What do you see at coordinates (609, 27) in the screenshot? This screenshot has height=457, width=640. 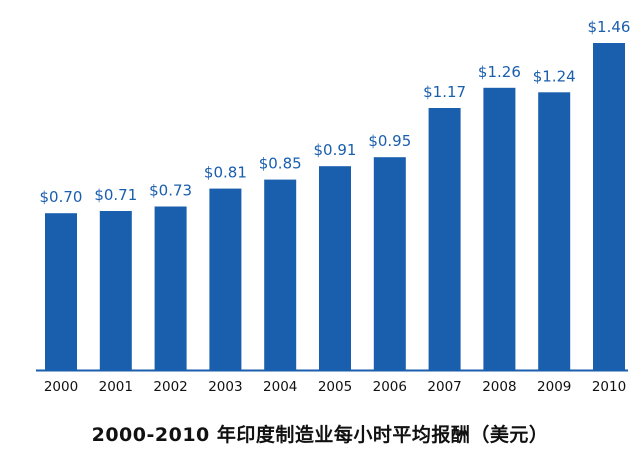 I see `value-label-2010: $1.46` at bounding box center [609, 27].